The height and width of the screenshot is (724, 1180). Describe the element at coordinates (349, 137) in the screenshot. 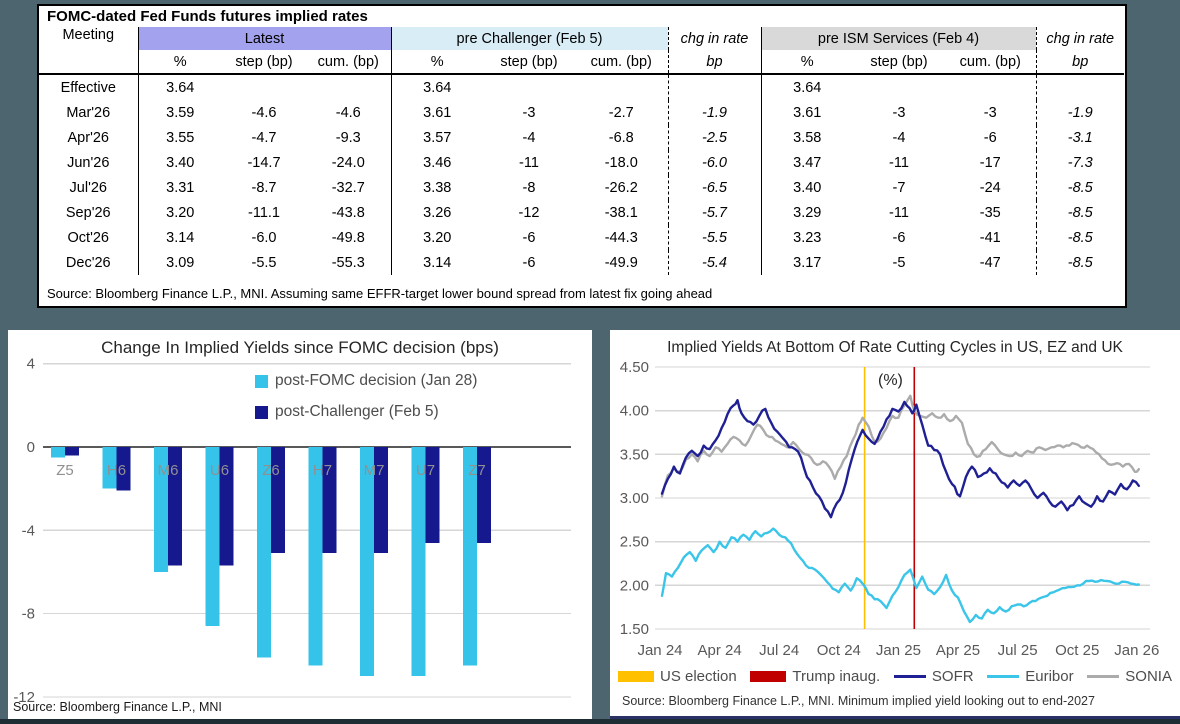

I see `value-cell: -9.3` at that location.